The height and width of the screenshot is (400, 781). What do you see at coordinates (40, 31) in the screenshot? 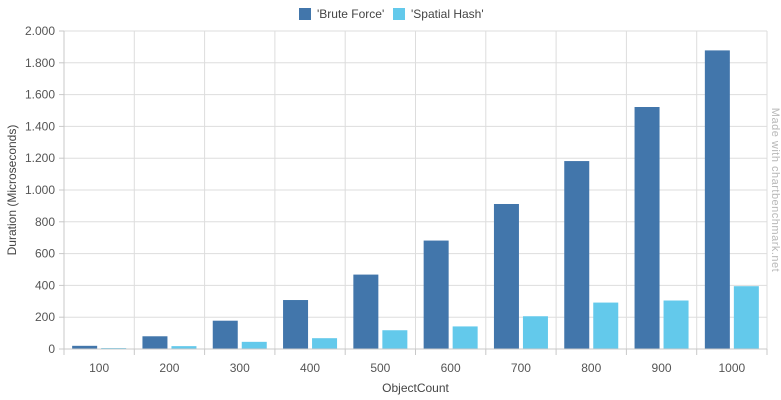
I see `y-tick-label: 2.000` at bounding box center [40, 31].